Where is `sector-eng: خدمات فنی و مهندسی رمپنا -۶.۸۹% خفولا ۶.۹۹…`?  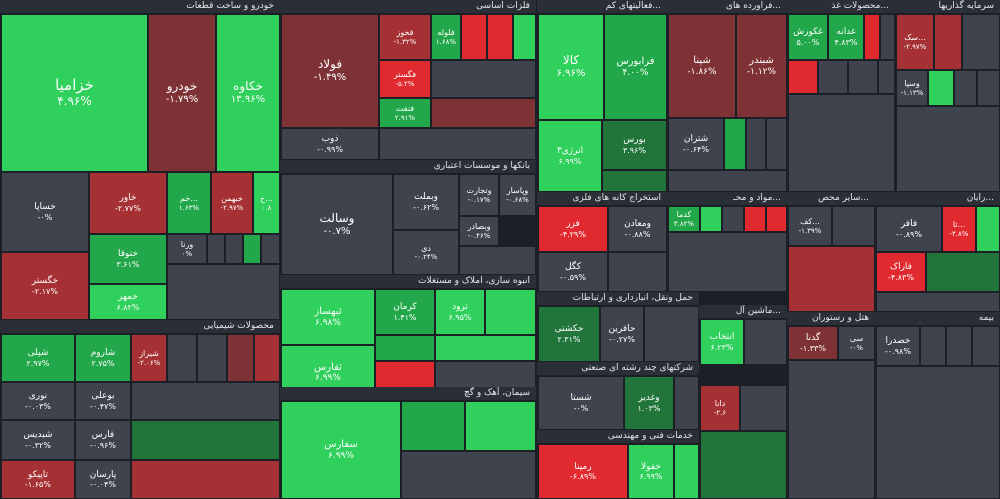 sector-eng: خدمات فنی و مهندسی رمپنا -۶.۸۹% خفولا ۶.۹۹… is located at coordinates (618, 464).